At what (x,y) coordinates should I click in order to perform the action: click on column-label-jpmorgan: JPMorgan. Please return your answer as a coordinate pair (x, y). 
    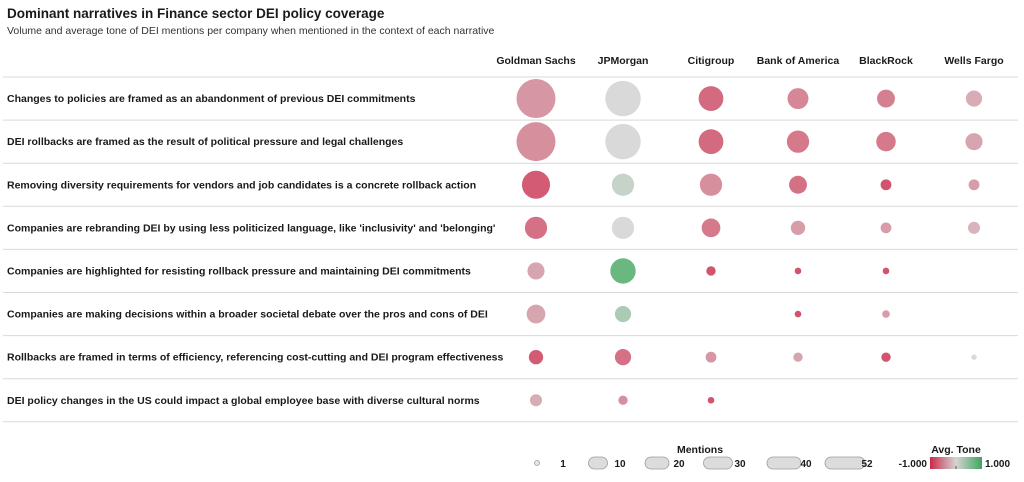
    Looking at the image, I should click on (623, 61).